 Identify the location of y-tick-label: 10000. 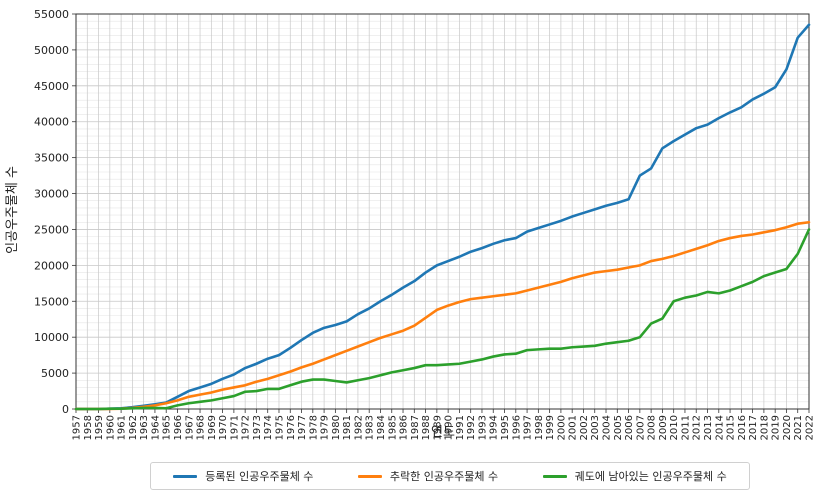
(51, 337).